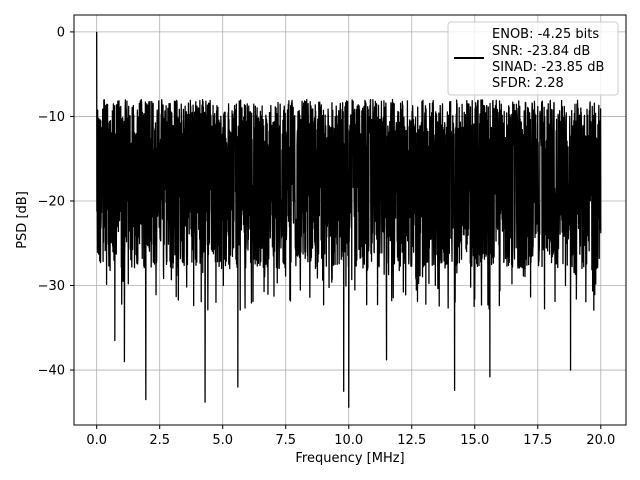  What do you see at coordinates (545, 34) in the screenshot?
I see `legend-line-enob: ENOB: -4.25 bits` at bounding box center [545, 34].